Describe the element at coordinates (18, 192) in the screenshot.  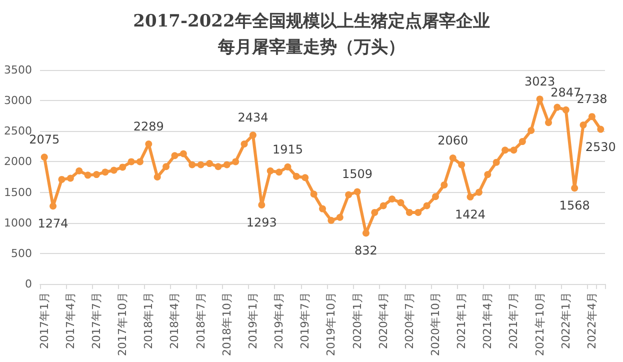
I see `y-tick-label: 1500` at that location.